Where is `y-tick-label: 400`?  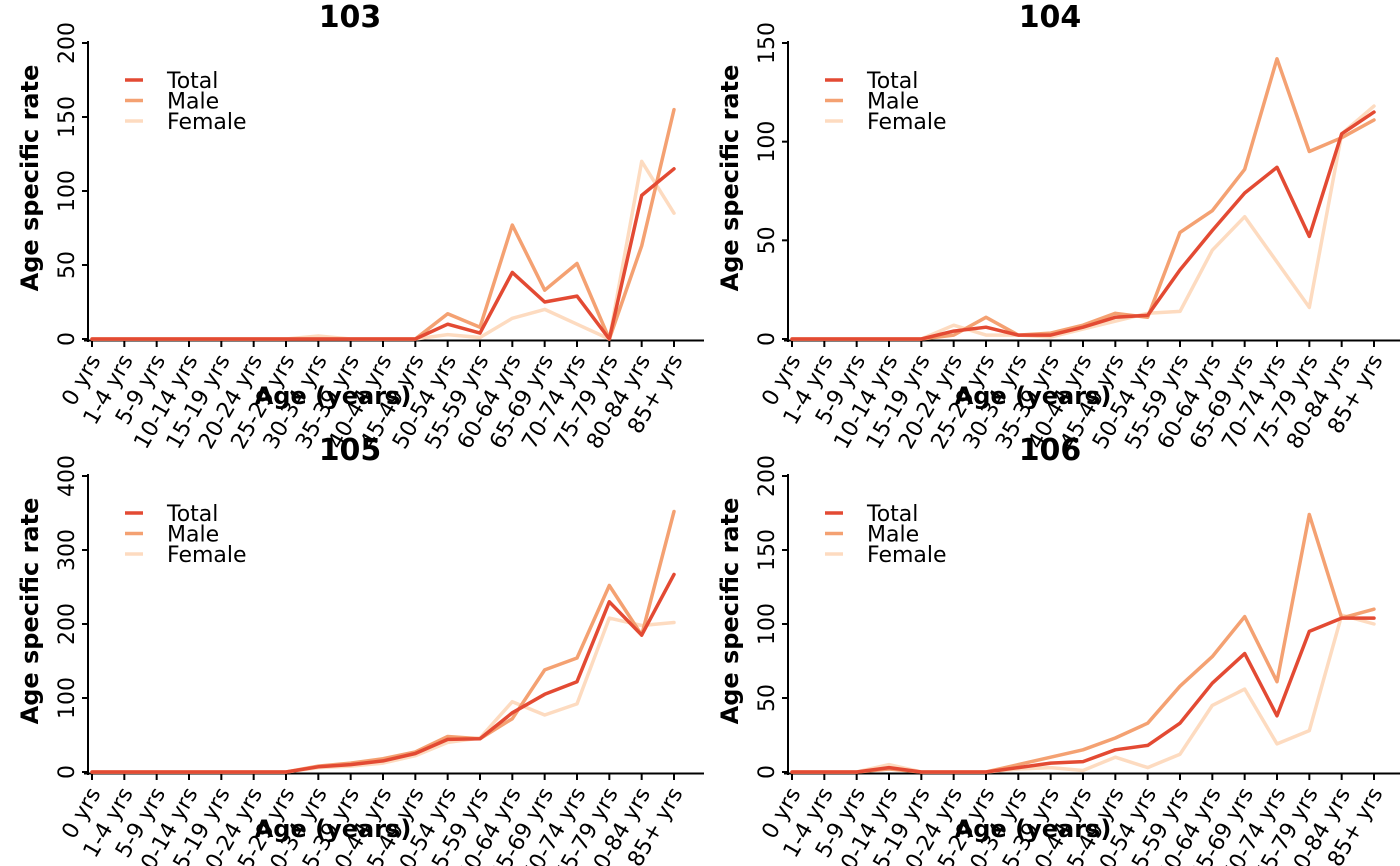
y-tick-label: 400 is located at coordinates (67, 476).